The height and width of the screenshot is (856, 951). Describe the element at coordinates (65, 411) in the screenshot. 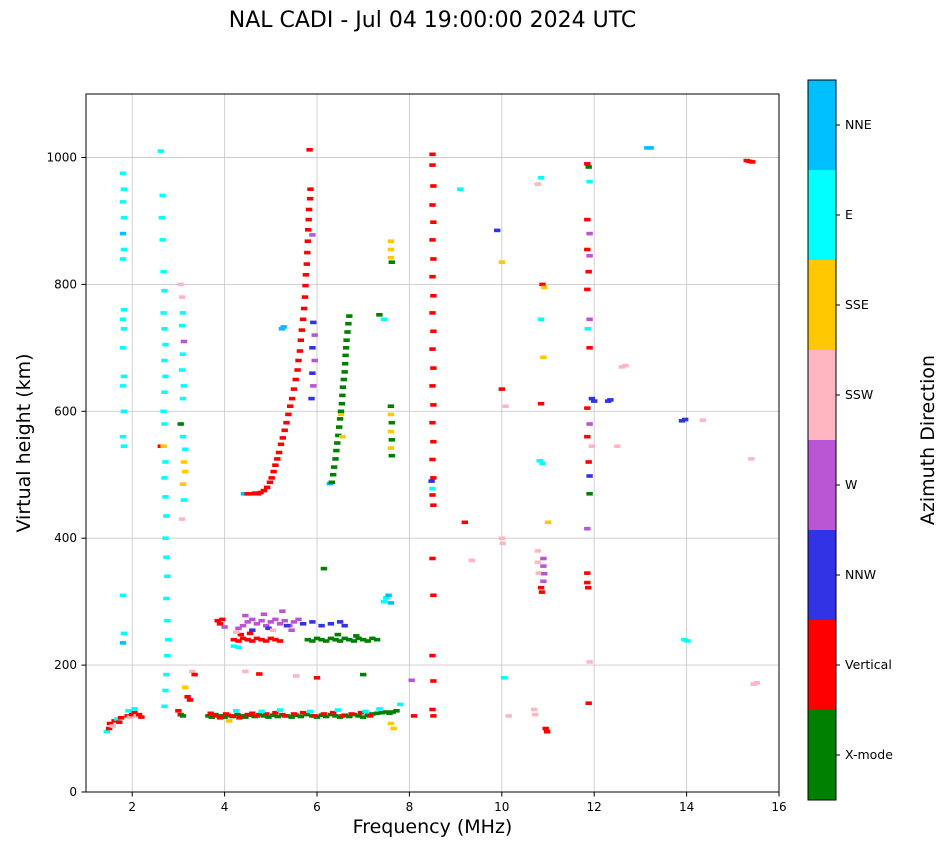

I see `svg-text: 600` at that location.